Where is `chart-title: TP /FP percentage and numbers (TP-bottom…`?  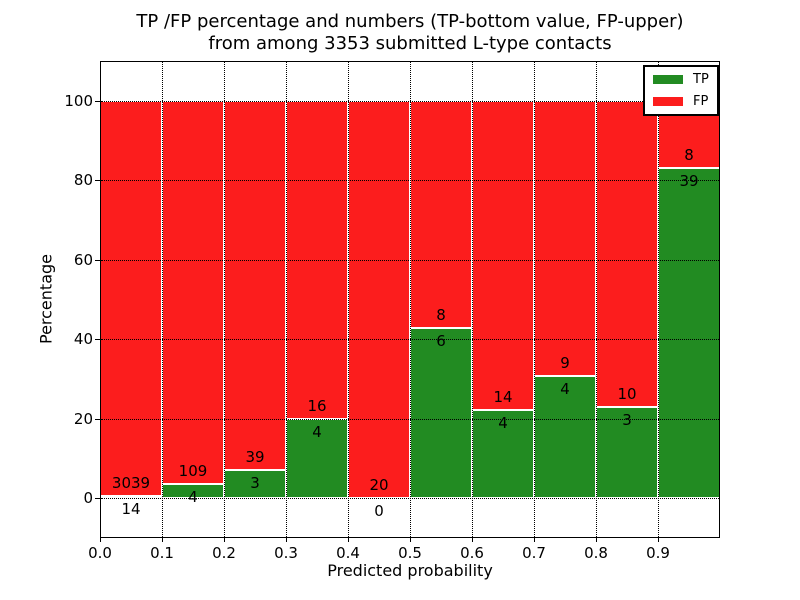 chart-title: TP /FP percentage and numbers (TP-bottom… is located at coordinates (410, 33).